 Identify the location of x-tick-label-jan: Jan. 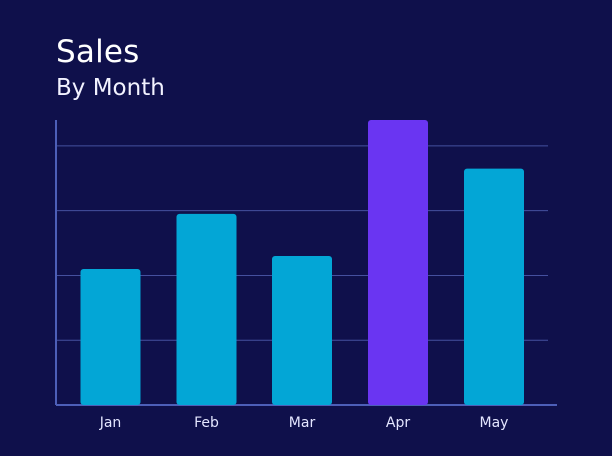
(110, 423).